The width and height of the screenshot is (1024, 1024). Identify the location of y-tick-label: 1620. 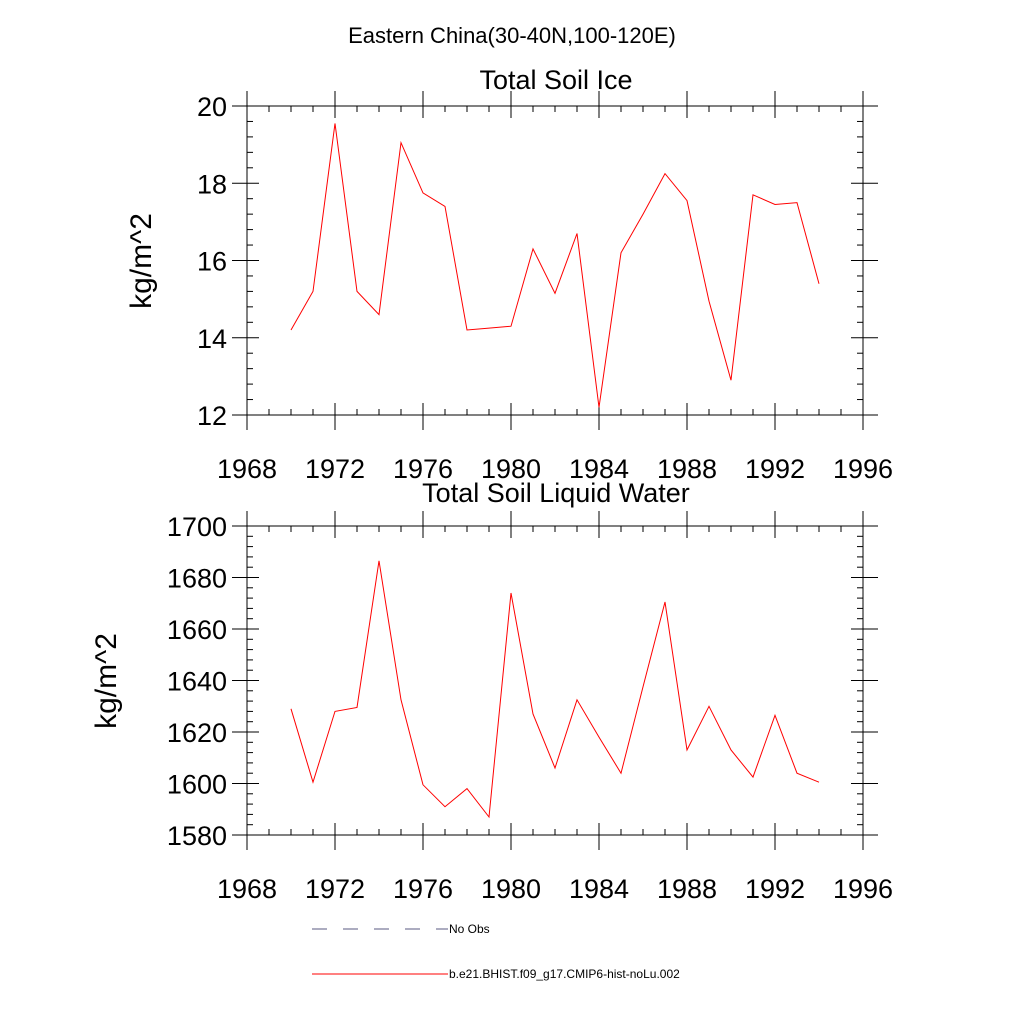
(197, 733).